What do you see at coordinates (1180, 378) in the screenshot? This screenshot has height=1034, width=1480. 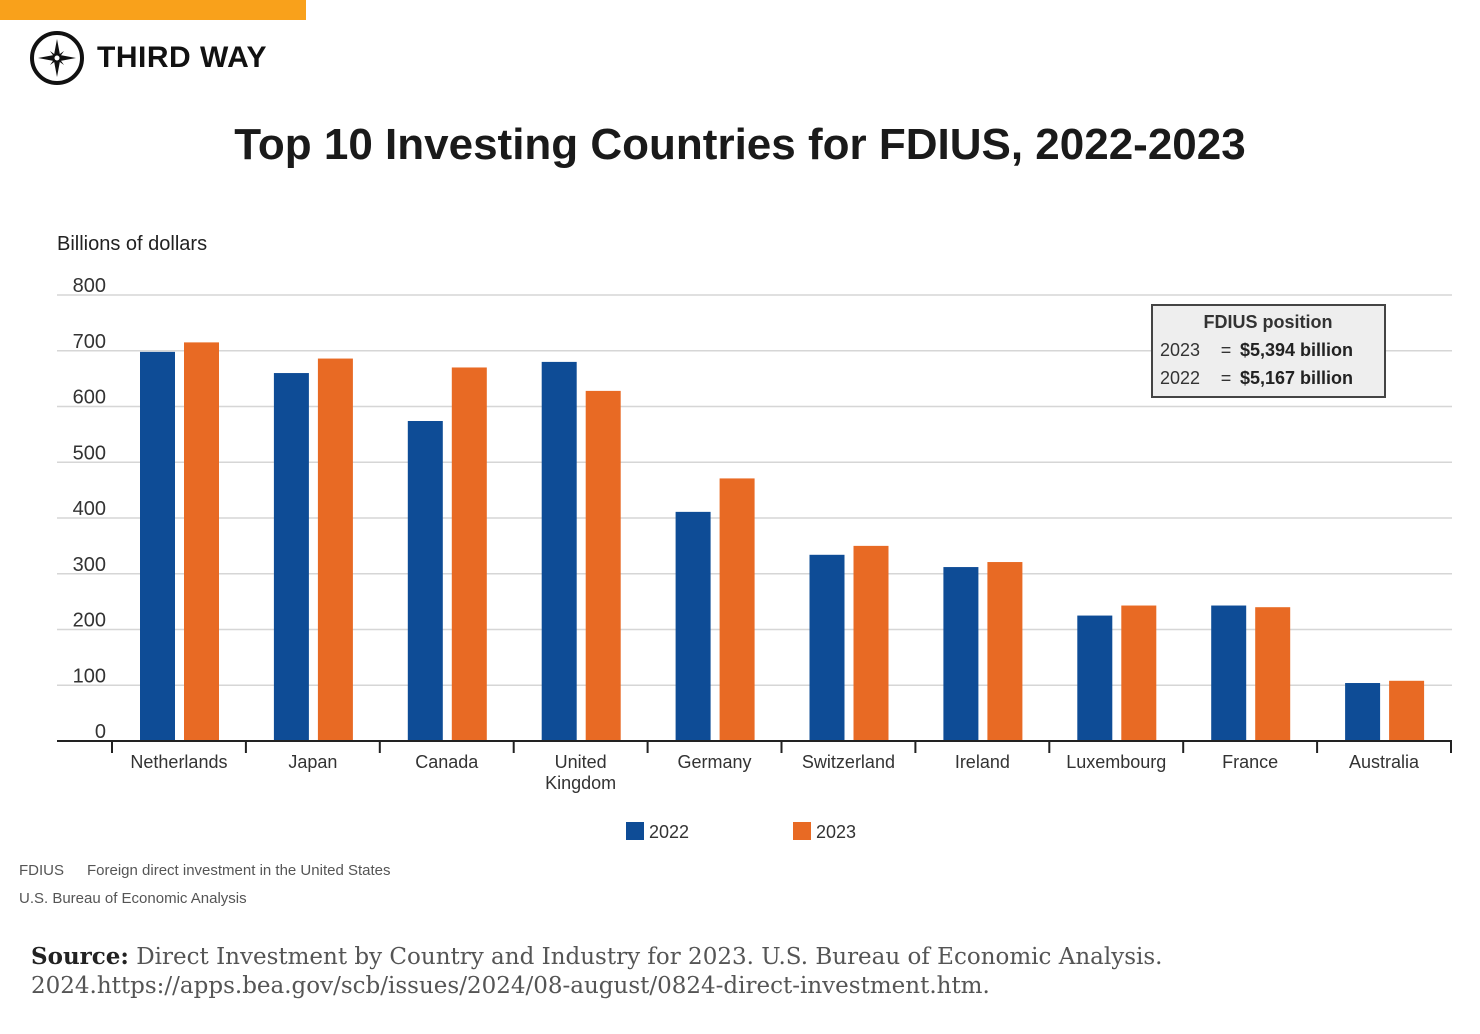 I see `annotation-year: 2022` at bounding box center [1180, 378].